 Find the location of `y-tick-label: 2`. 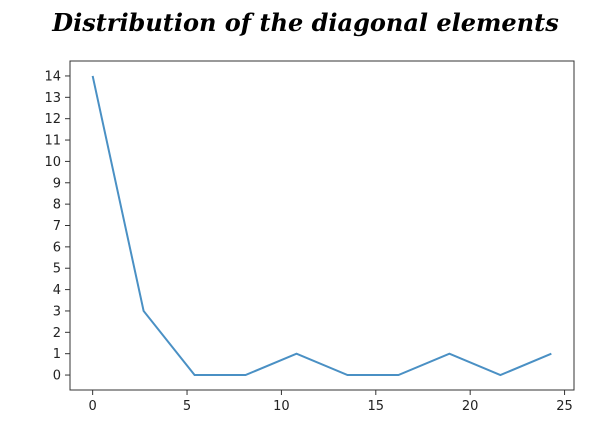

y-tick-label: 2 is located at coordinates (57, 333).